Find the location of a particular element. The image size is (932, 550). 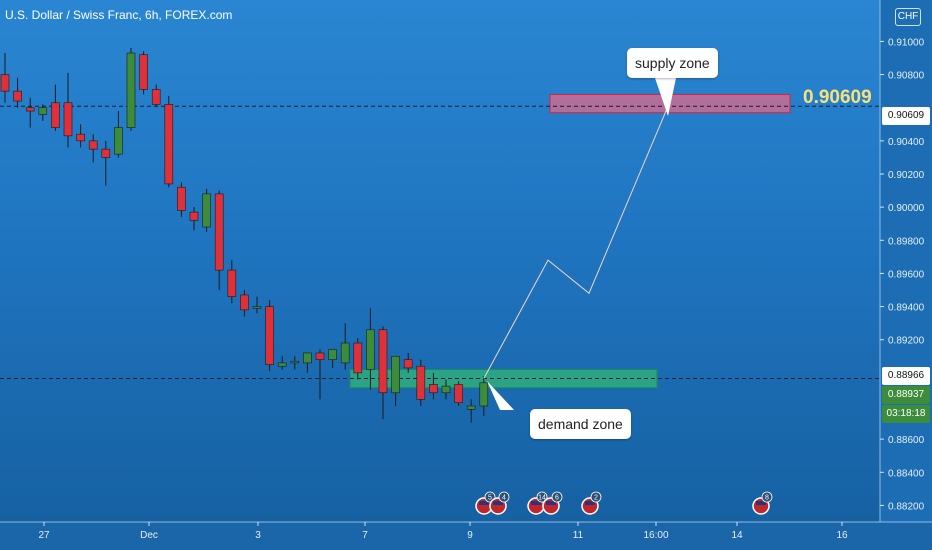

supply-callout-pointer is located at coordinates (665, 97).